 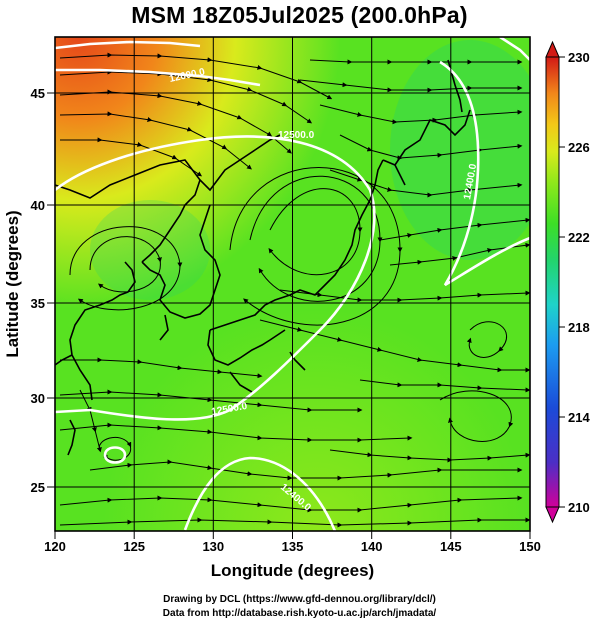 What do you see at coordinates (579, 147) in the screenshot?
I see `colorbar-tick-label: 226` at bounding box center [579, 147].